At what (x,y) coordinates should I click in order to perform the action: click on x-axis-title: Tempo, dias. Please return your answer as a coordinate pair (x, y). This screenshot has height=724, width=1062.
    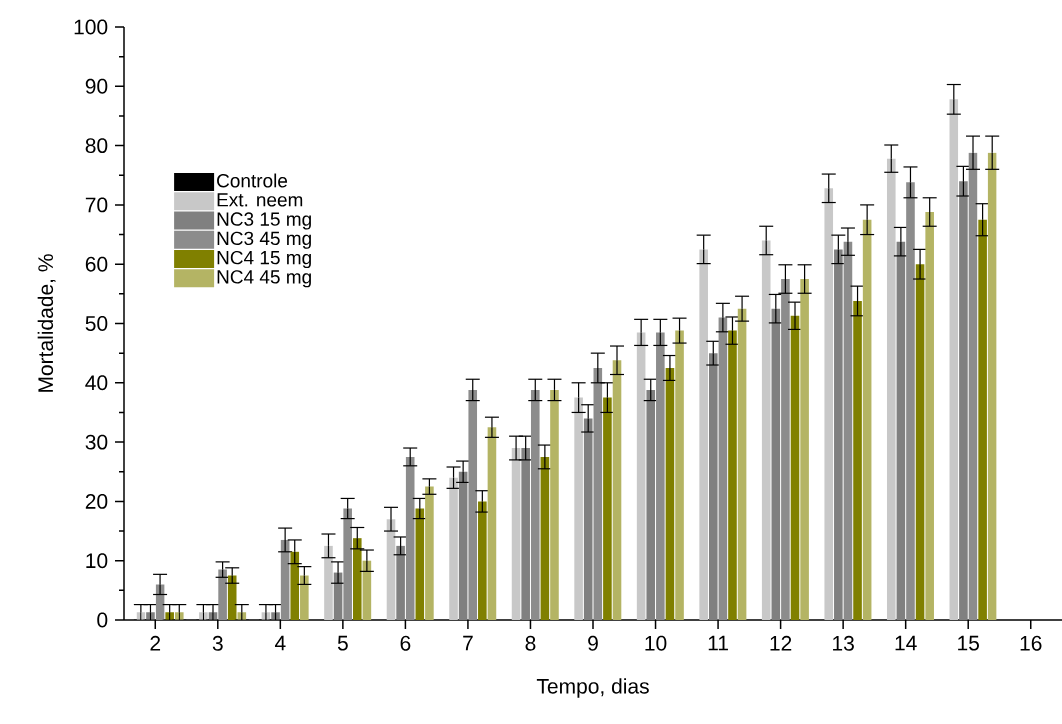
    Looking at the image, I should click on (592, 688).